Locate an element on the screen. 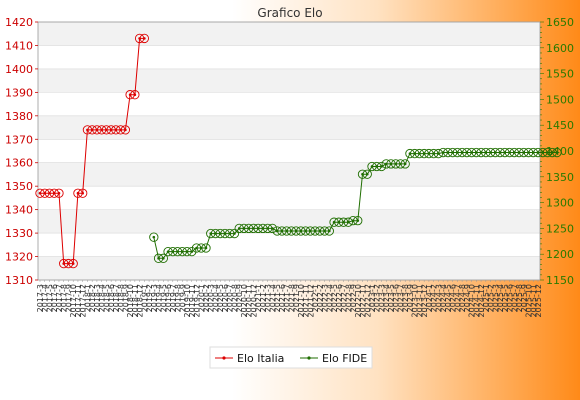 Image resolution: width=580 pixels, height=400 pixels. x-tick-label: 2022-7 is located at coordinates (344, 298).